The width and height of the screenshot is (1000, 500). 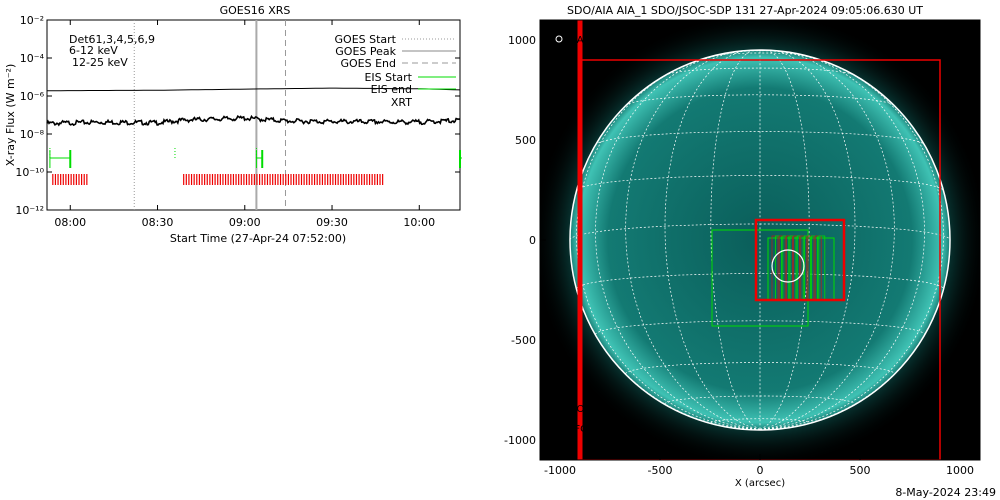 What do you see at coordinates (559, 39) in the screenshot?
I see `flare-location-icon` at bounding box center [559, 39].